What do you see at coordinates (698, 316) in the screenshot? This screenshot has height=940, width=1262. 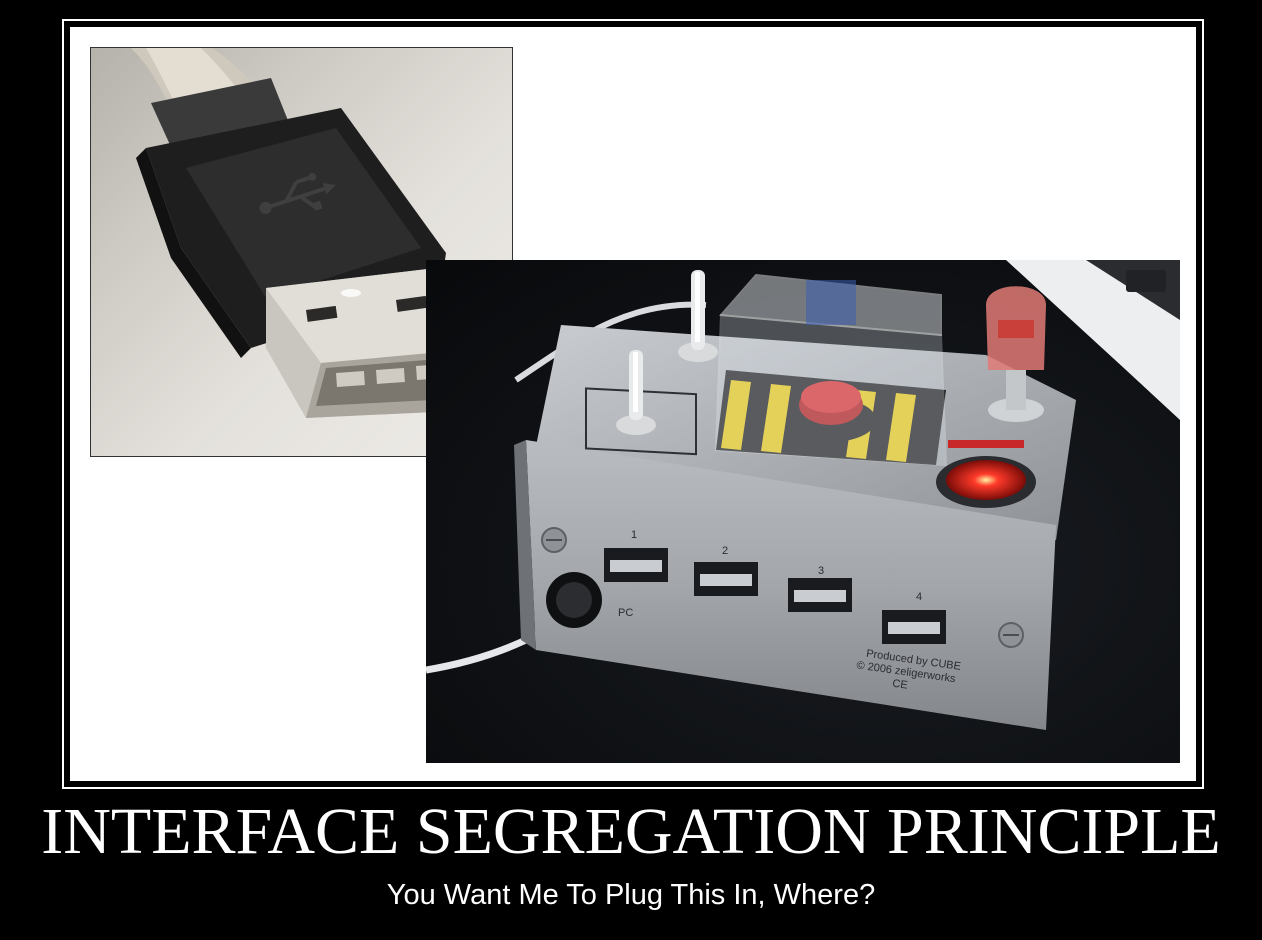 I see `toggle-switch-right` at bounding box center [698, 316].